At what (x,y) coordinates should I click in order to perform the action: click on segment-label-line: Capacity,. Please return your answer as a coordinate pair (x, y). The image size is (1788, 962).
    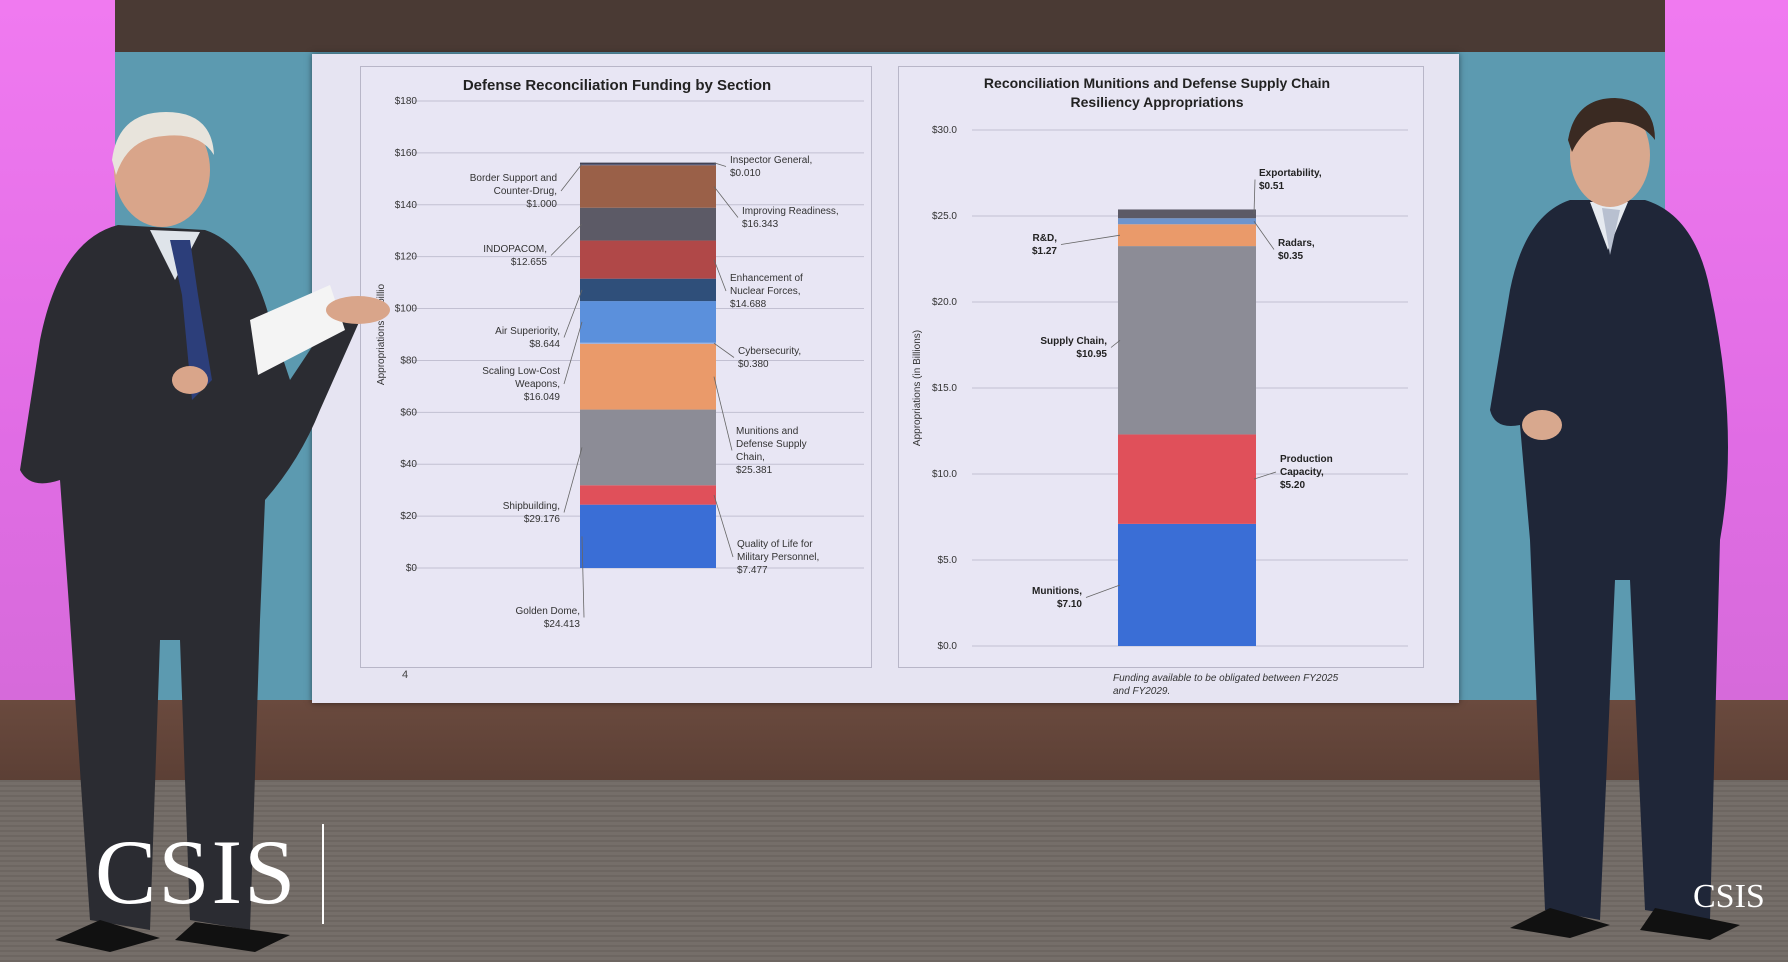
    Looking at the image, I should click on (1302, 472).